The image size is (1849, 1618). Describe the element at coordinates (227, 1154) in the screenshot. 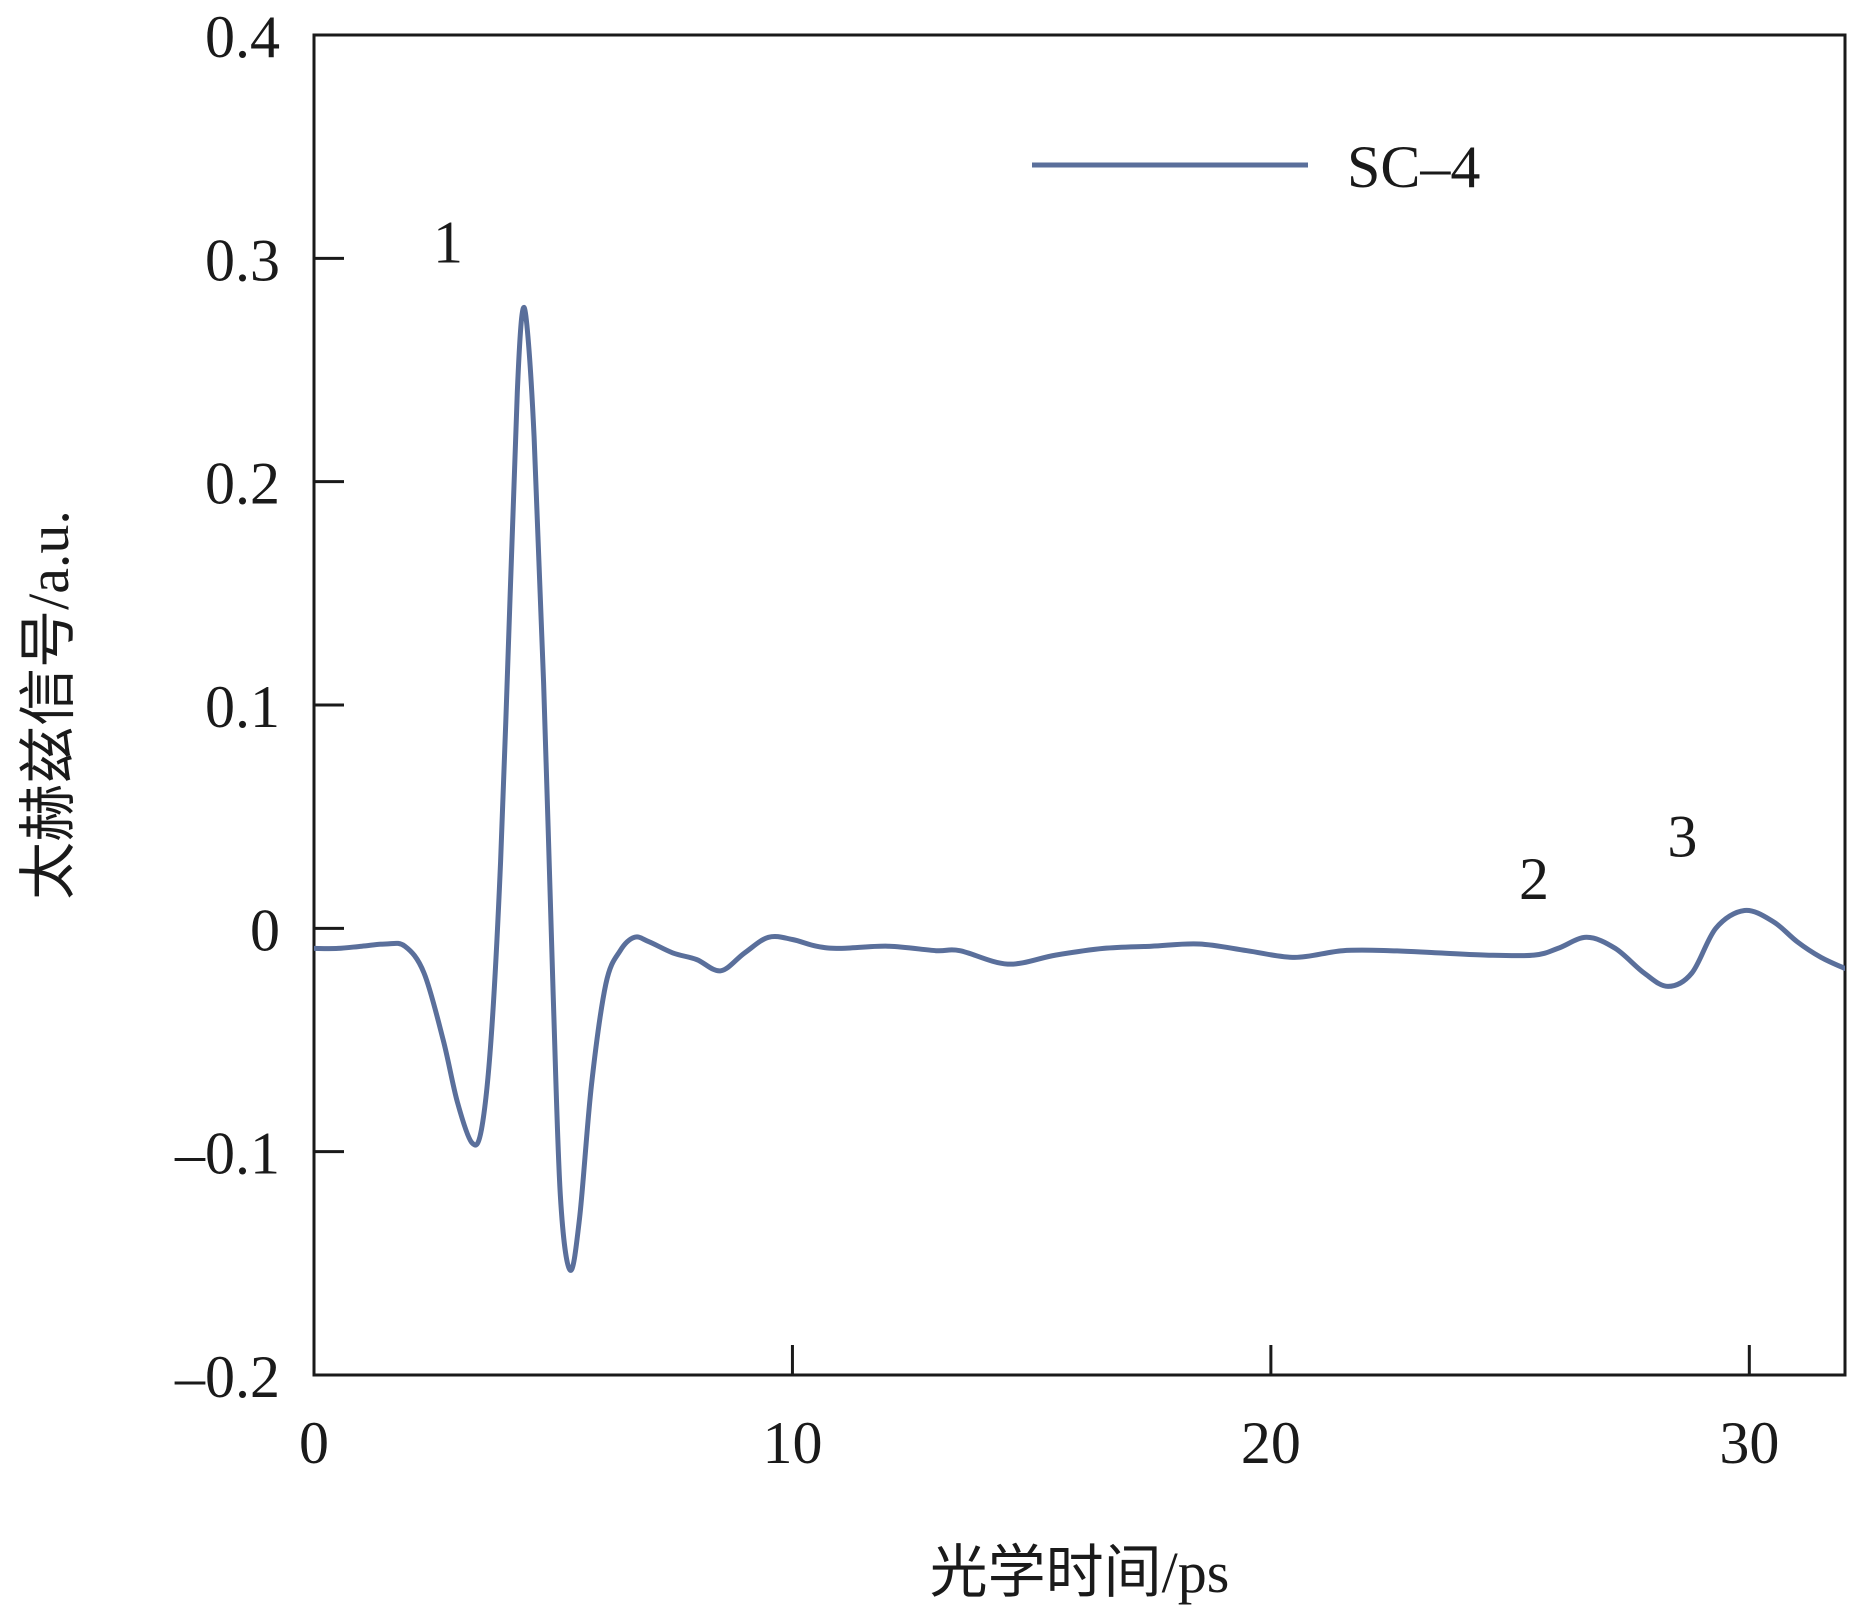

I see `y-tick-label: –0.1` at that location.